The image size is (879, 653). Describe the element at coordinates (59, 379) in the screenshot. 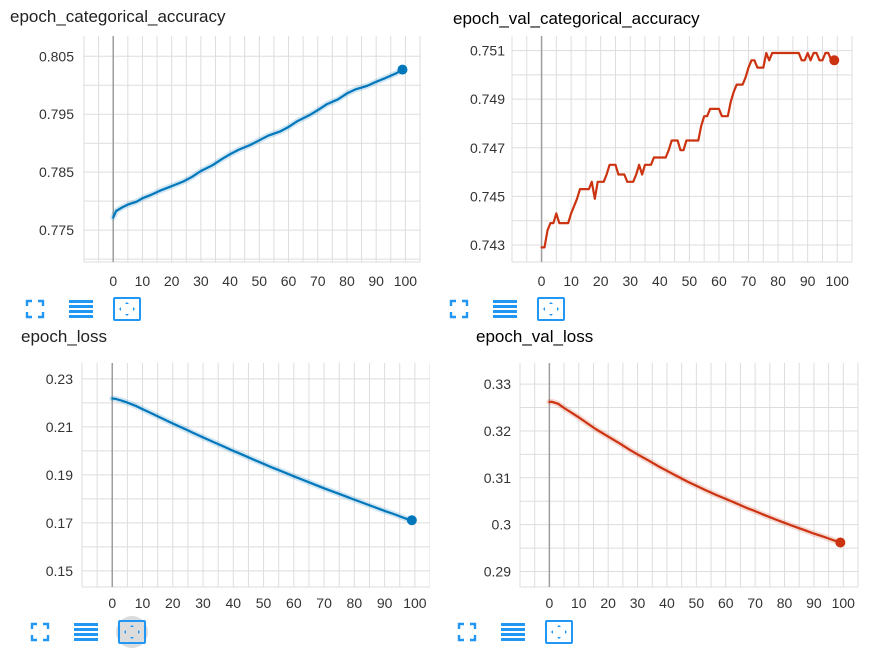

I see `y-tick-label: 0.23` at that location.